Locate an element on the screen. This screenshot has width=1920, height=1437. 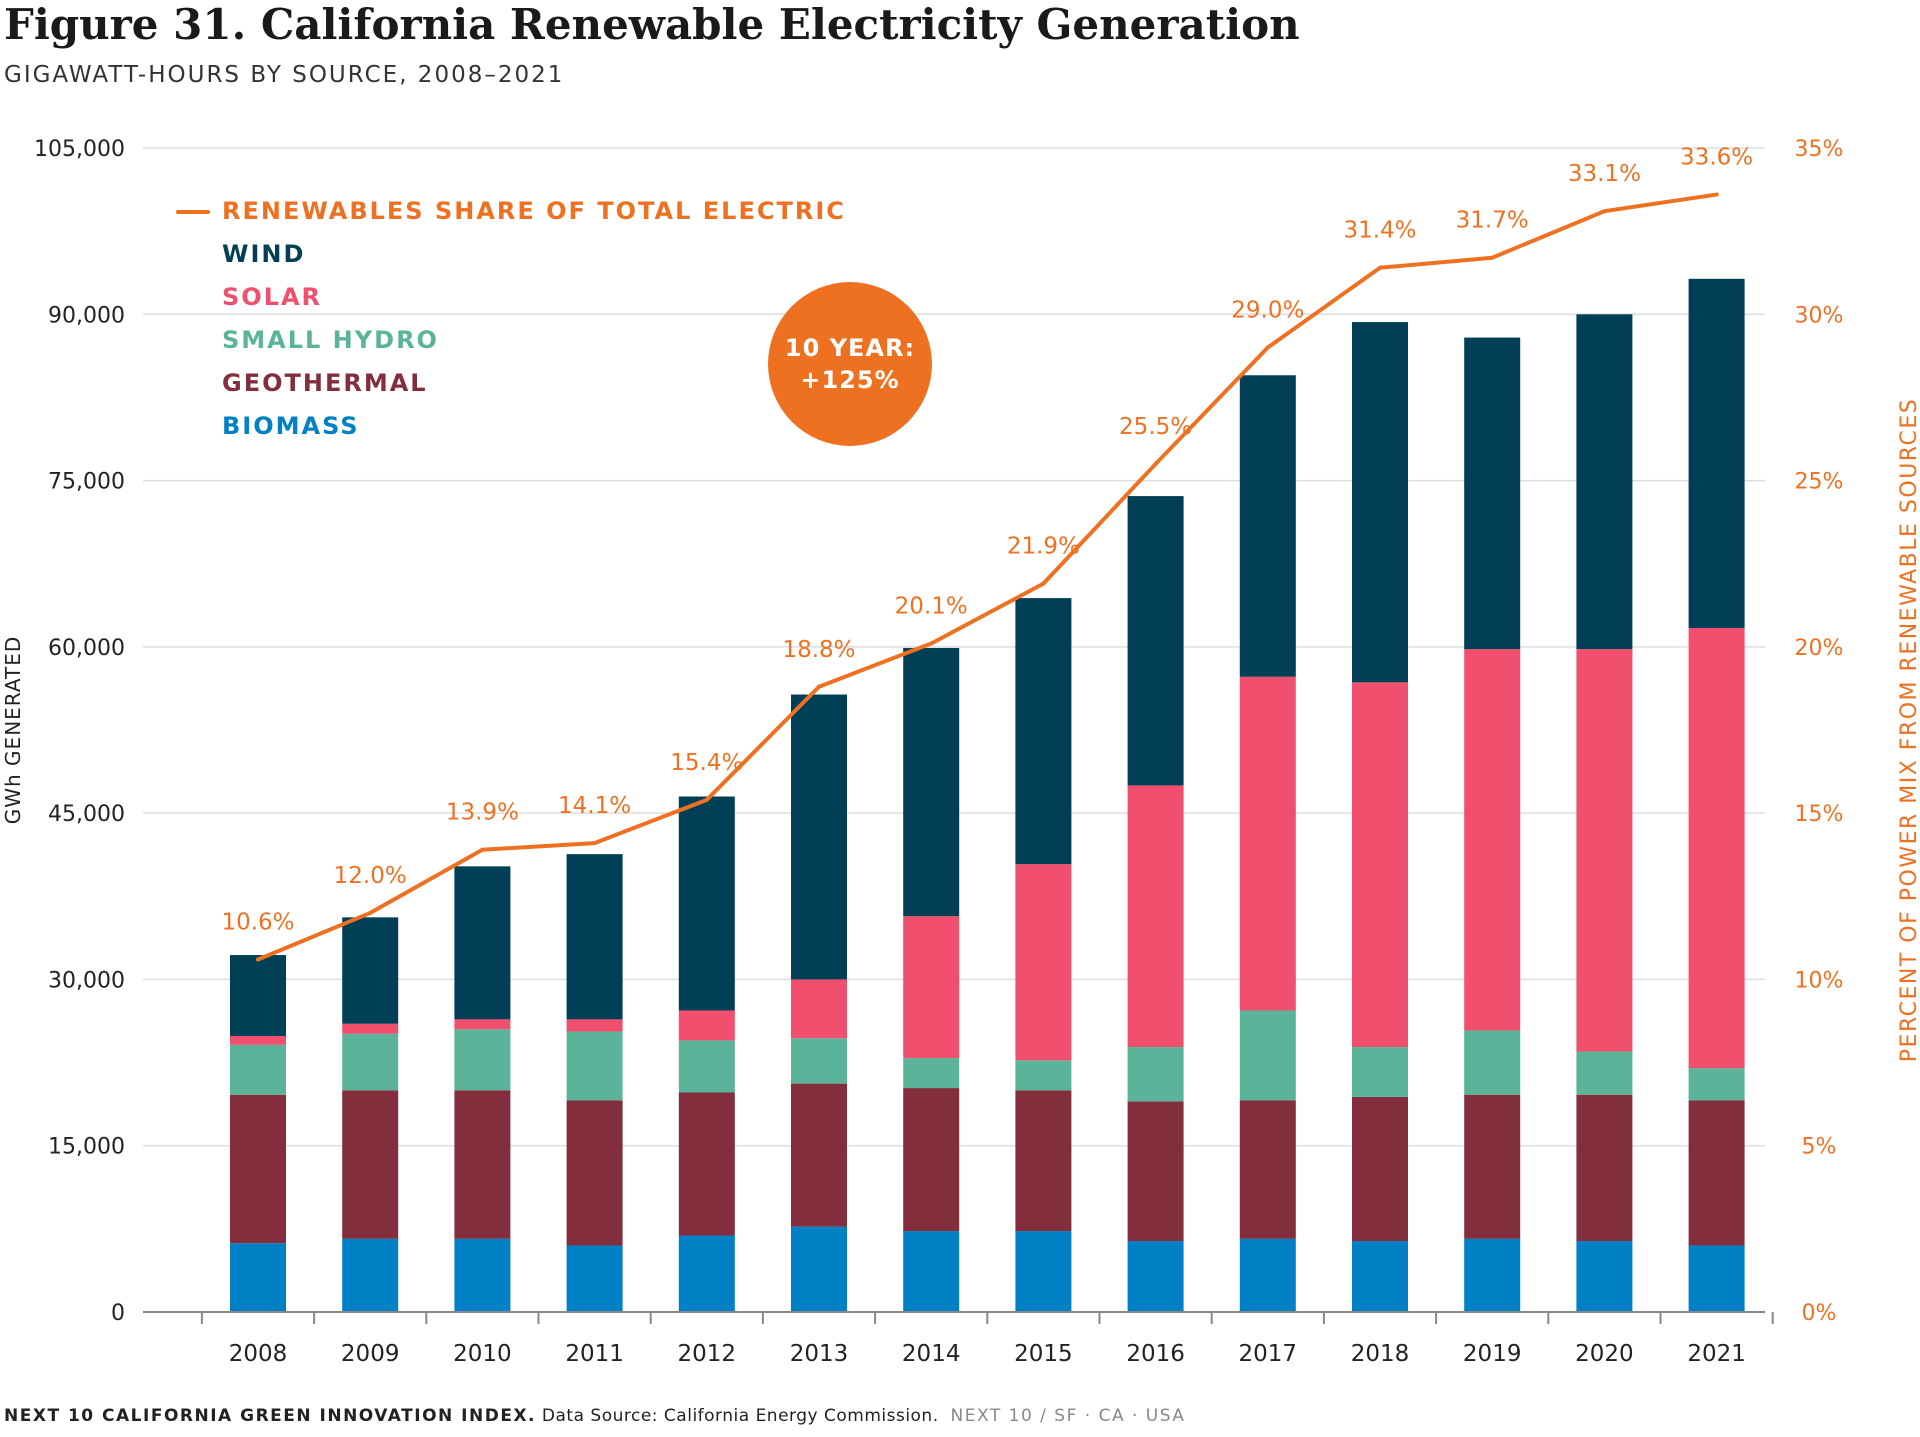
bar-solar-2013 is located at coordinates (819, 1009).